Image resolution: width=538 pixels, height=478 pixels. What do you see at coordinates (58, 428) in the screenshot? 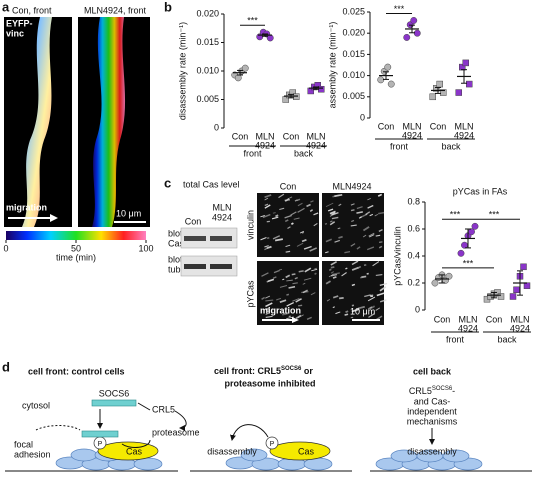
I see `boundary` at bounding box center [58, 428].